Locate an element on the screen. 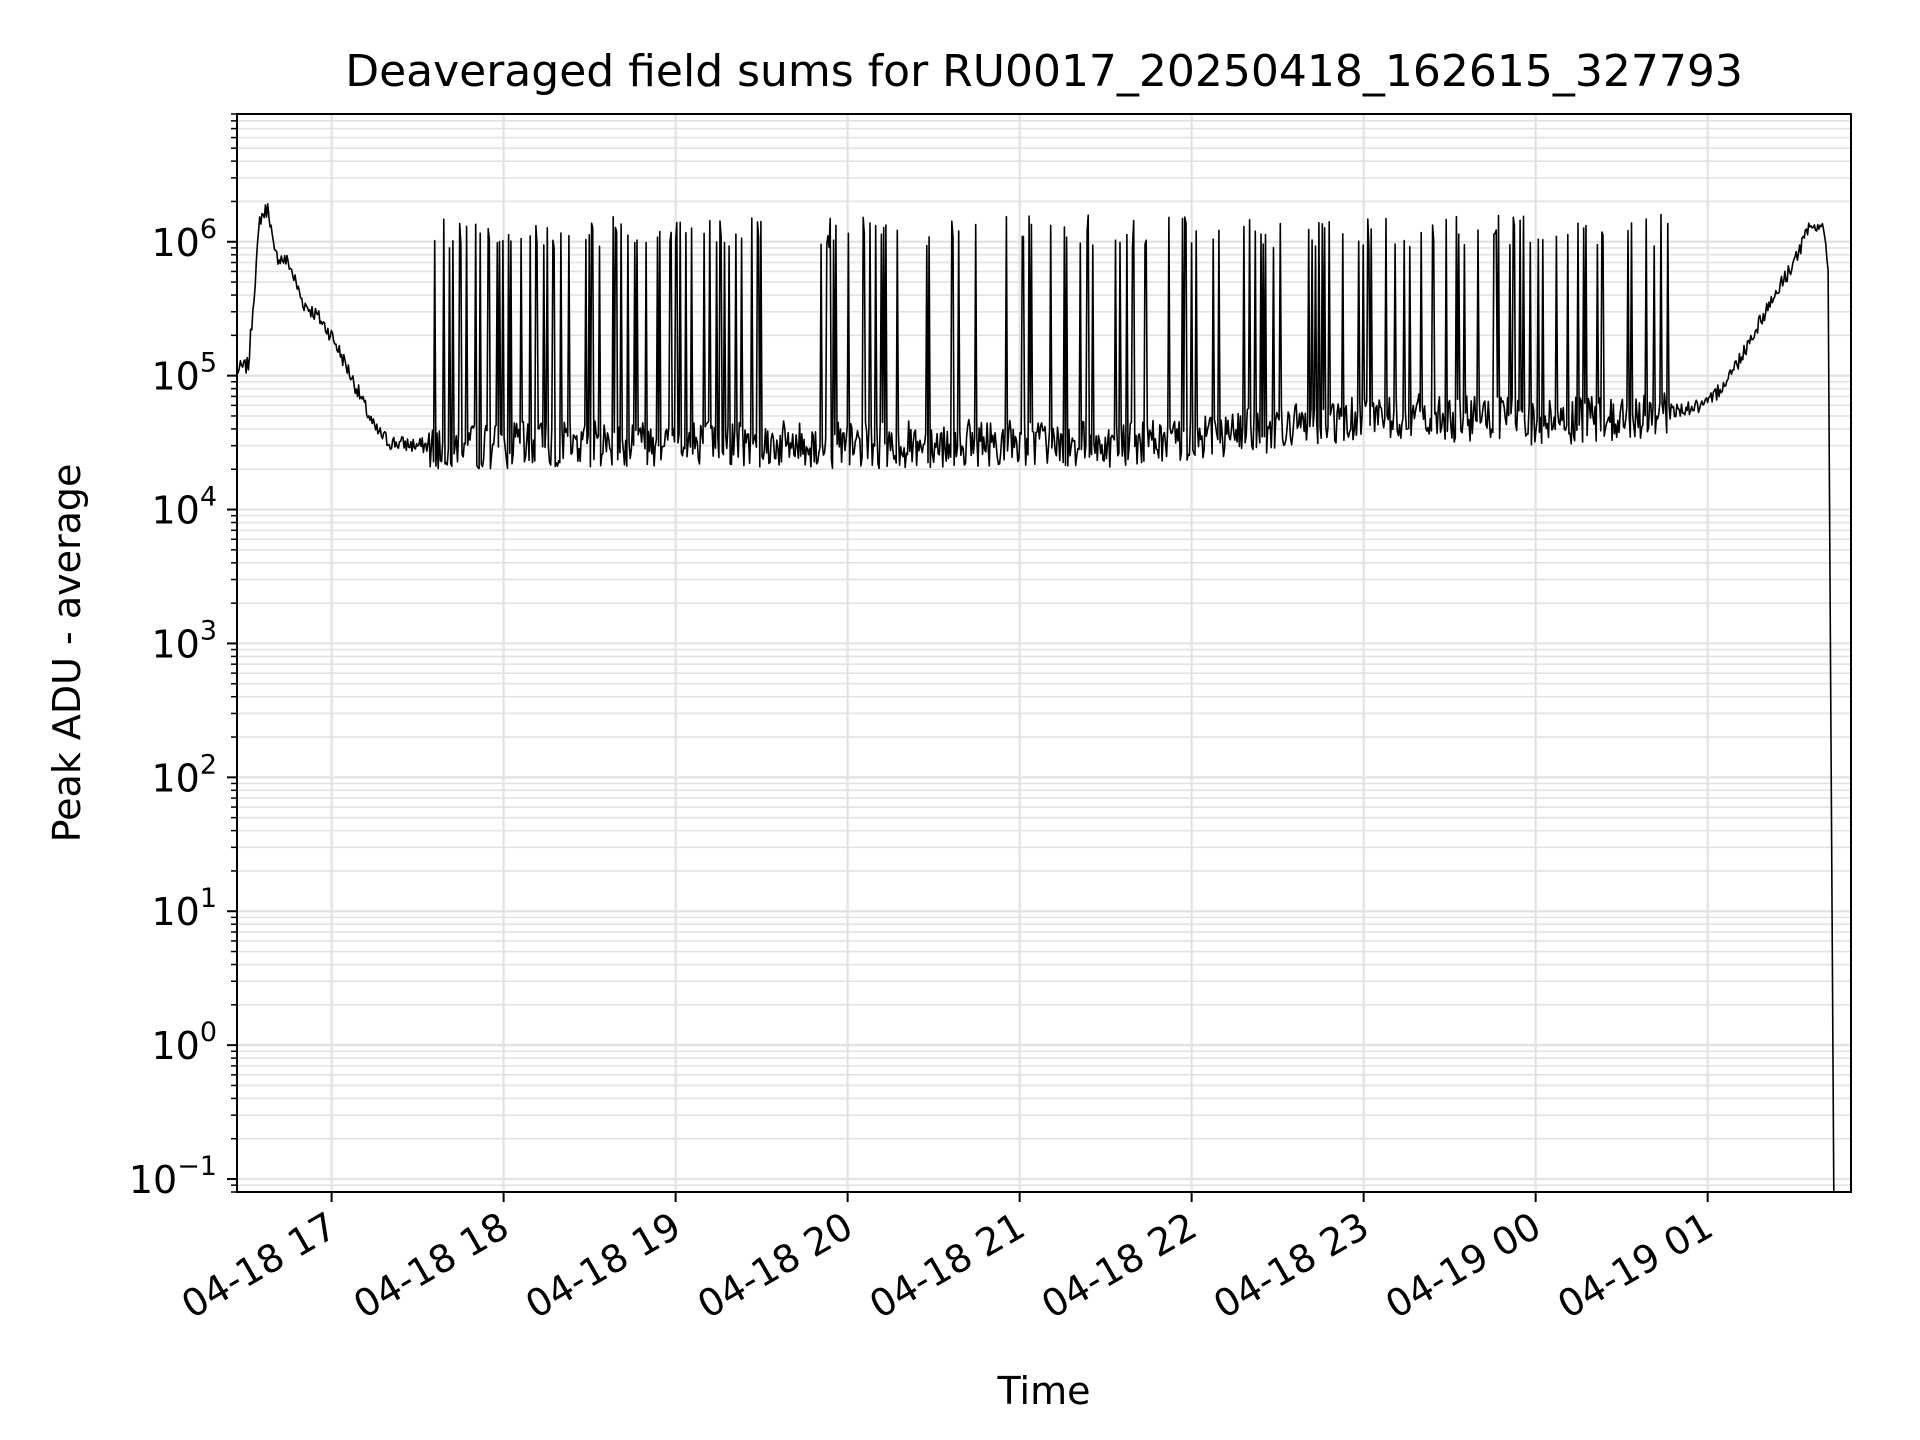  x-tick-label: 04-18 23 is located at coordinates (1291, 1266).